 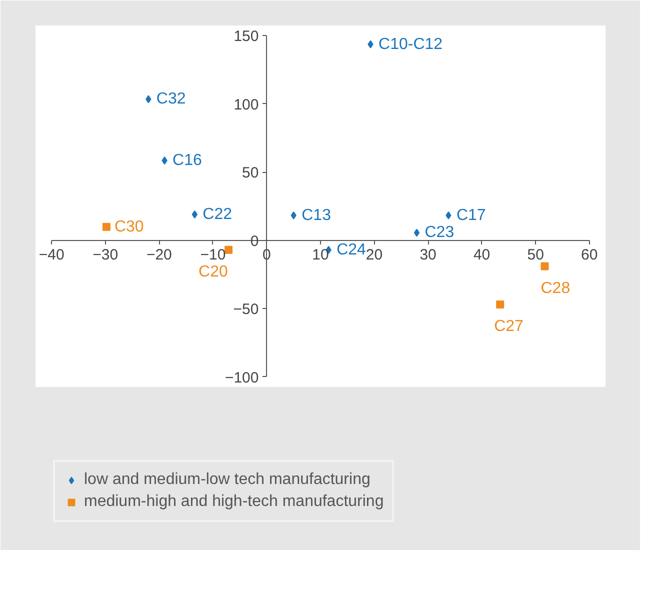 I want to click on y-tick-label: −100, so click(x=241, y=377).